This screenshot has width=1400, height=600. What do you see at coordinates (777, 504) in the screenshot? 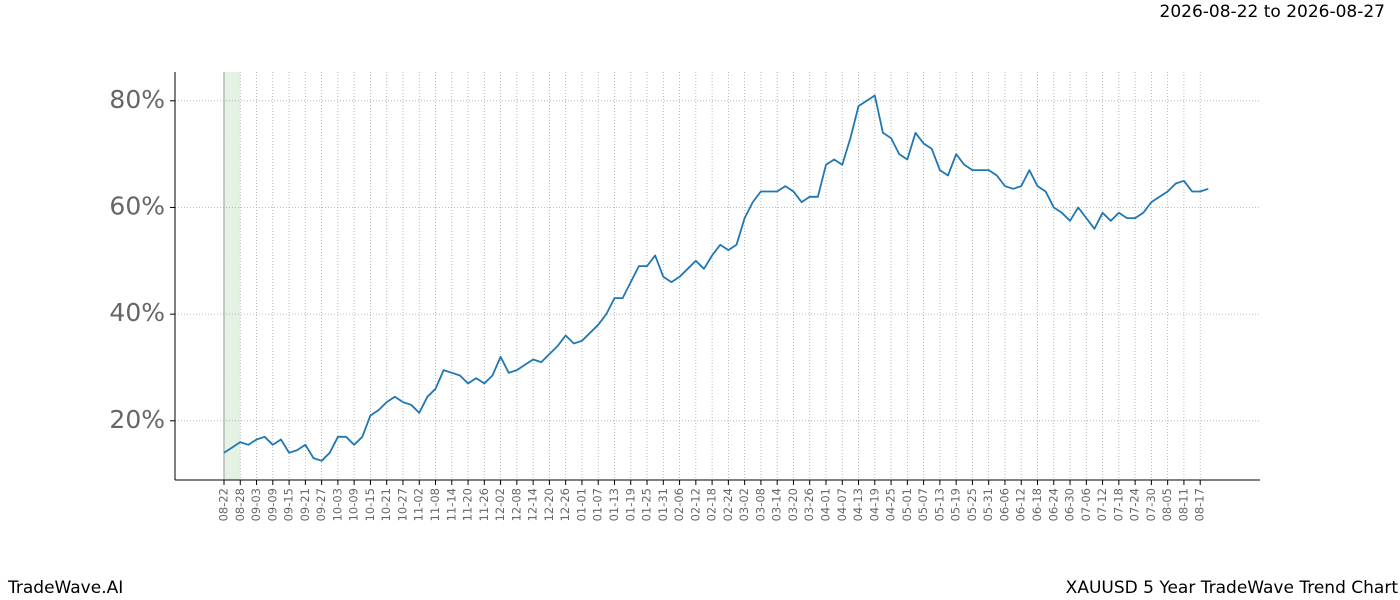
I see `x-tick-label: 03-14` at bounding box center [777, 504].